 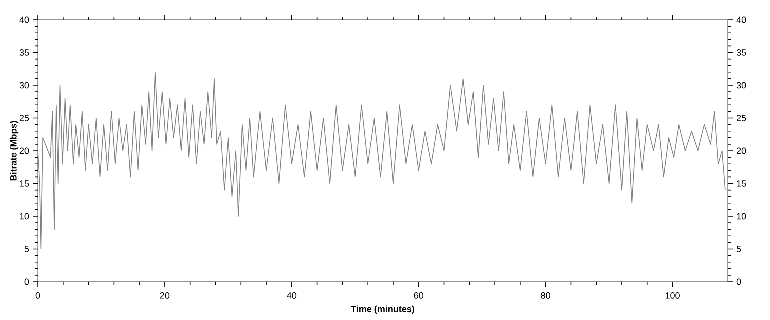 What do you see at coordinates (25, 183) in the screenshot?
I see `y-tick-label: 15` at bounding box center [25, 183].